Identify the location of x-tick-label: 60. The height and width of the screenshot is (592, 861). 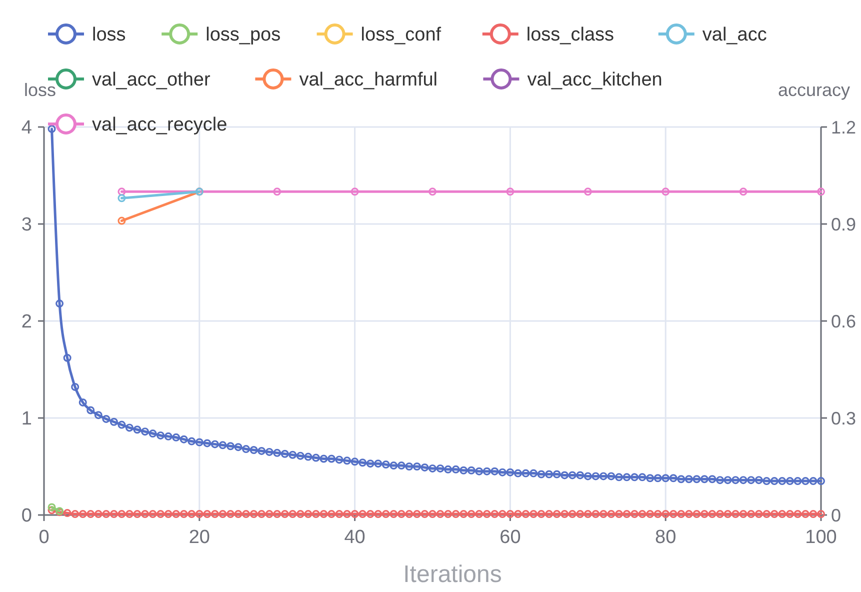
(510, 537).